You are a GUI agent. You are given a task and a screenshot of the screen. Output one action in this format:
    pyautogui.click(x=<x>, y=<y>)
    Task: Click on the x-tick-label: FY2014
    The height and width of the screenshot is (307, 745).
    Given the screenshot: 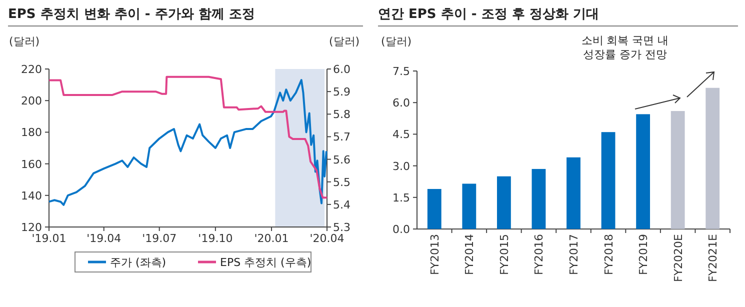 What is the action you would take?
    pyautogui.click(x=469, y=255)
    